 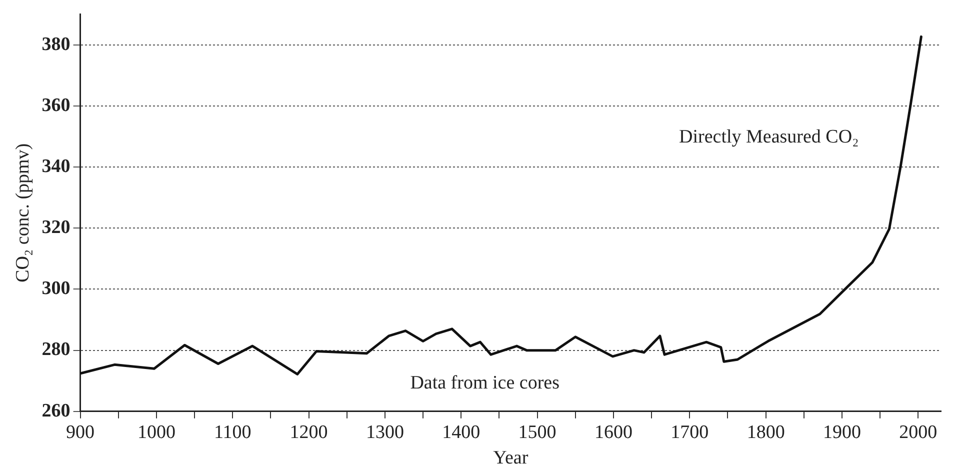 What do you see at coordinates (841, 432) in the screenshot?
I see `x-tick-label: 1900` at bounding box center [841, 432].